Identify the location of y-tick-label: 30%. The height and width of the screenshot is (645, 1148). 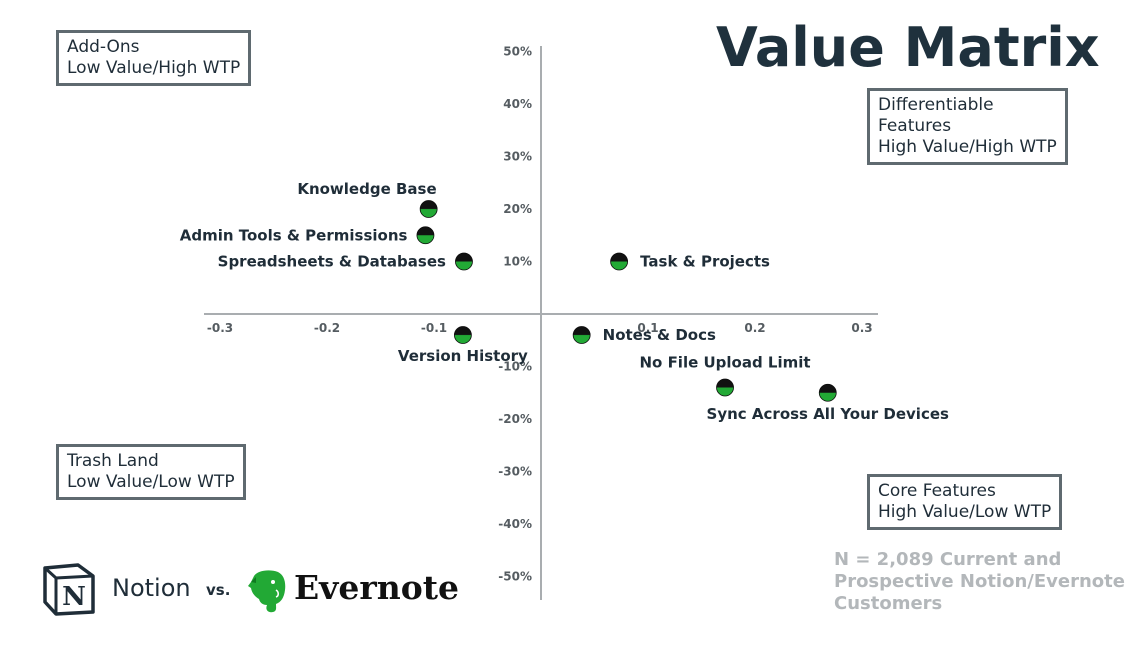
(517, 157).